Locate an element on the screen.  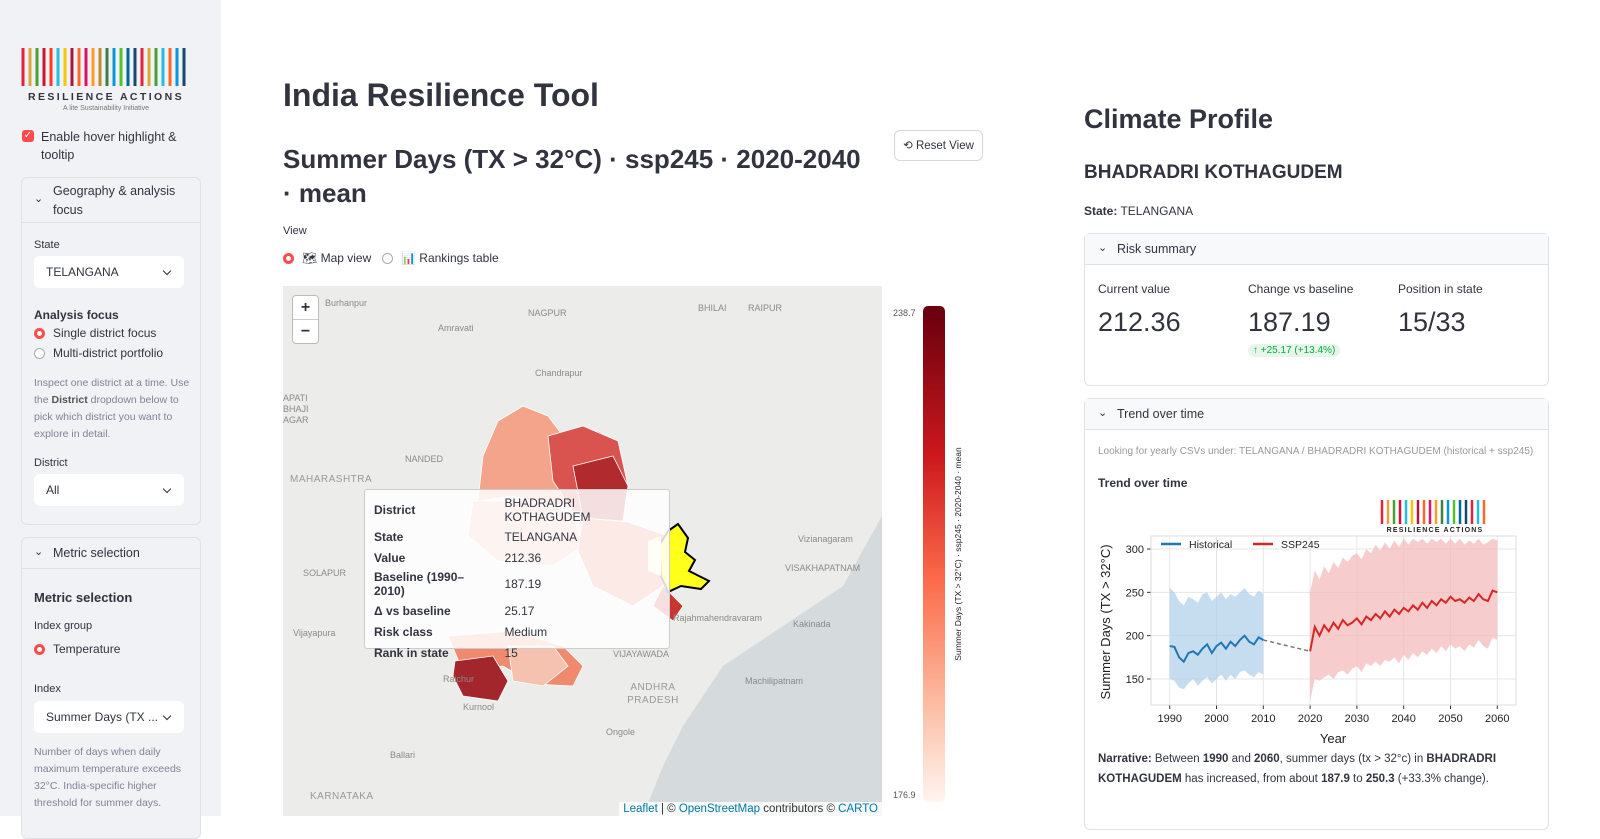
expander-header: ⌄ Geography & analysis focus is located at coordinates (111, 200).